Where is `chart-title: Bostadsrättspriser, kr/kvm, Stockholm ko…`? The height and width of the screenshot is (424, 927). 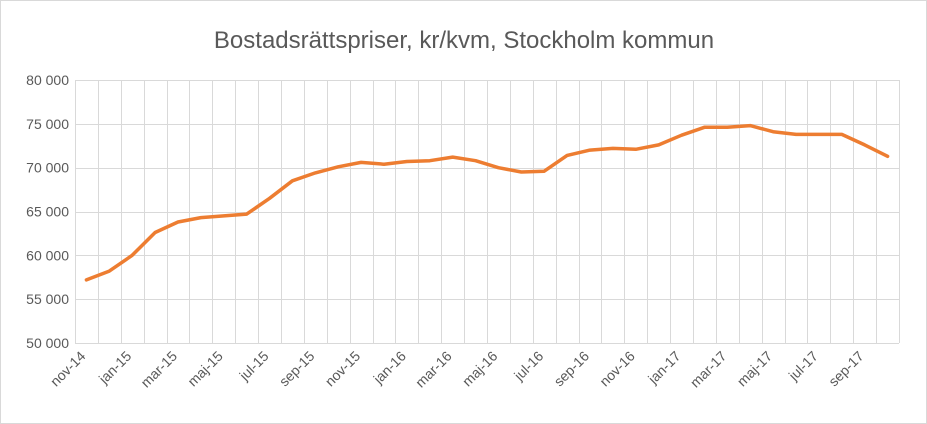
chart-title: Bostadsrättspriser, kr/kvm, Stockholm ko… is located at coordinates (464, 40).